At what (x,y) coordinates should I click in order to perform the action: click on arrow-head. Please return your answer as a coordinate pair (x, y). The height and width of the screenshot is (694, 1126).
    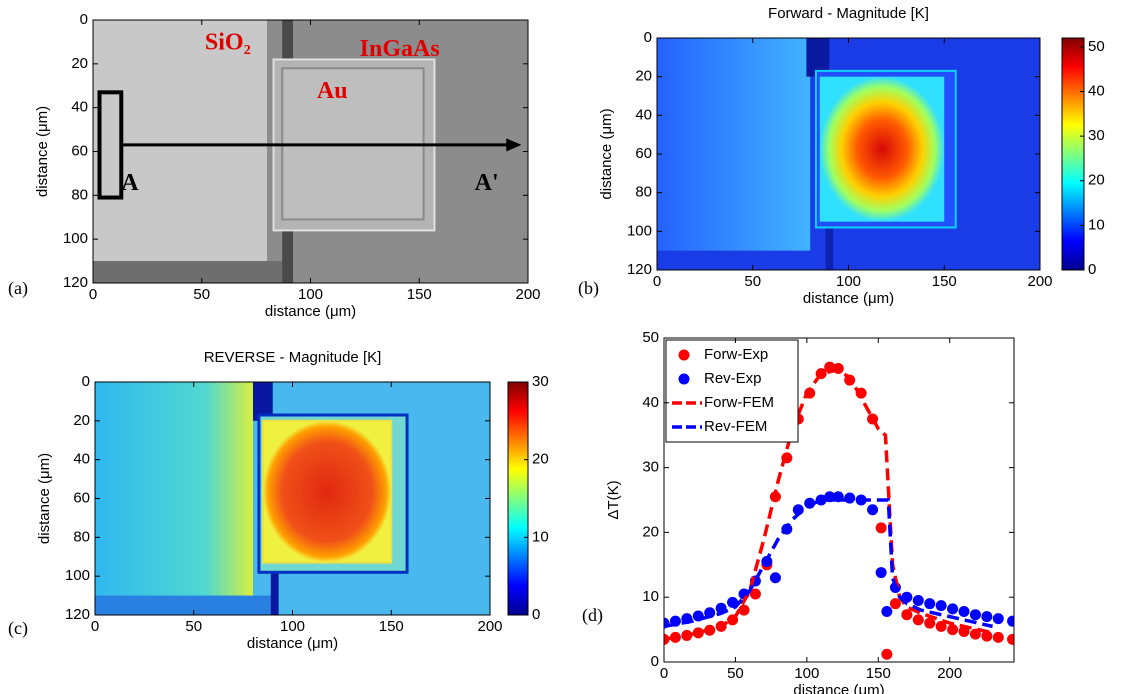
    Looking at the image, I should click on (514, 145).